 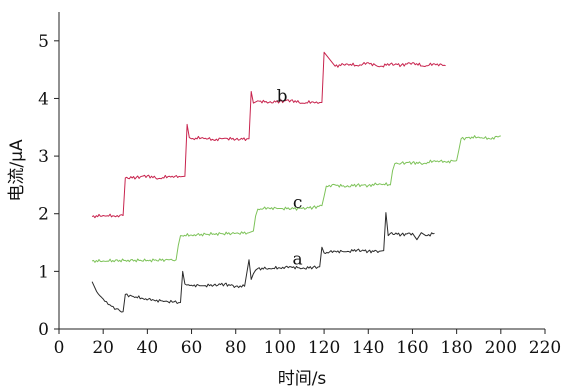 I want to click on x-tick-label: 60, so click(x=192, y=348).